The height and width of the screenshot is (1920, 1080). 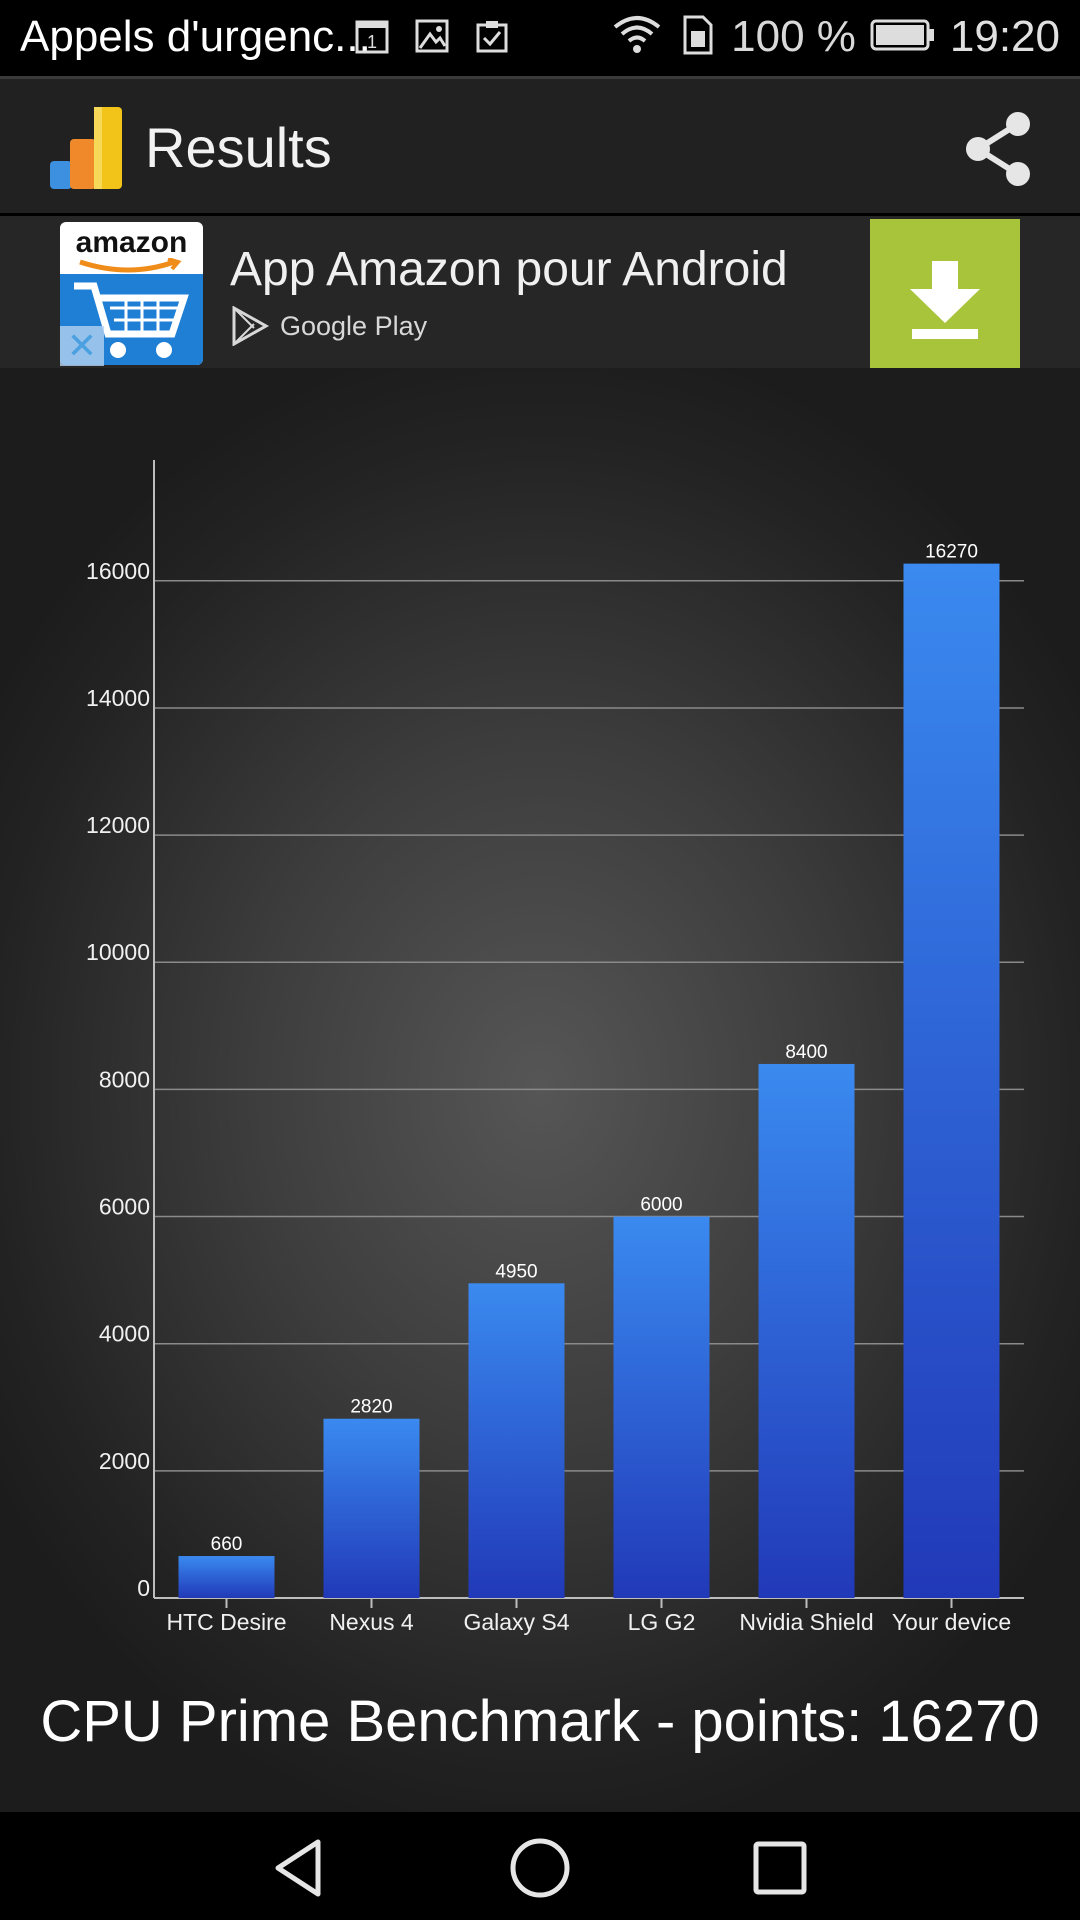 What do you see at coordinates (300, 1868) in the screenshot?
I see `back-icon` at bounding box center [300, 1868].